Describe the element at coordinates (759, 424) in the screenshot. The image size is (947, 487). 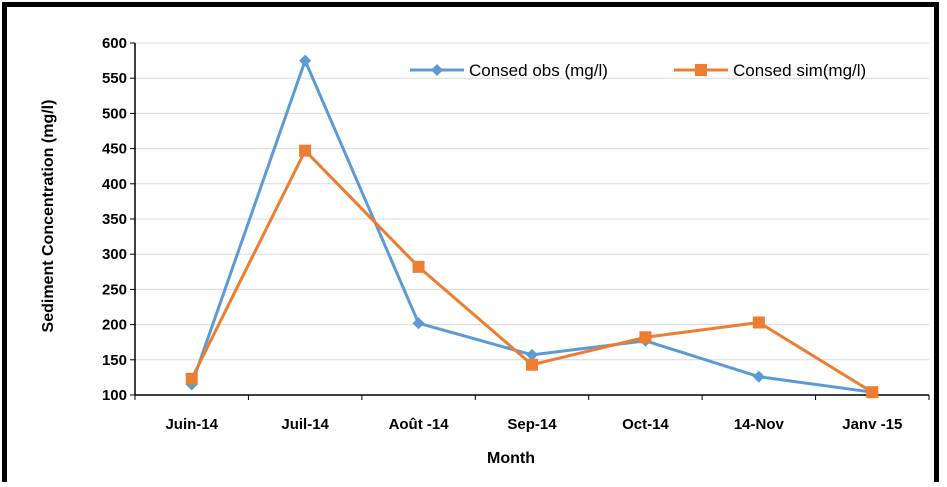
I see `x-tick-label: 14-Nov` at that location.